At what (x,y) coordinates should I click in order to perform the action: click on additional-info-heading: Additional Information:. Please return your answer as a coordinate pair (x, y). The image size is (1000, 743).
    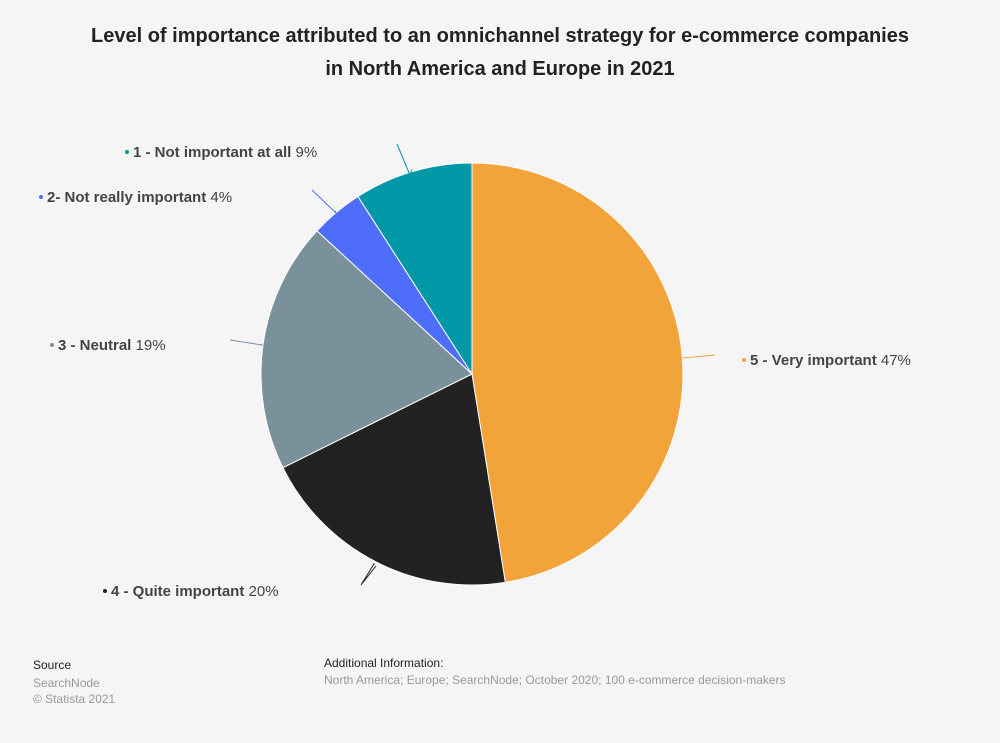
    Looking at the image, I should click on (384, 663).